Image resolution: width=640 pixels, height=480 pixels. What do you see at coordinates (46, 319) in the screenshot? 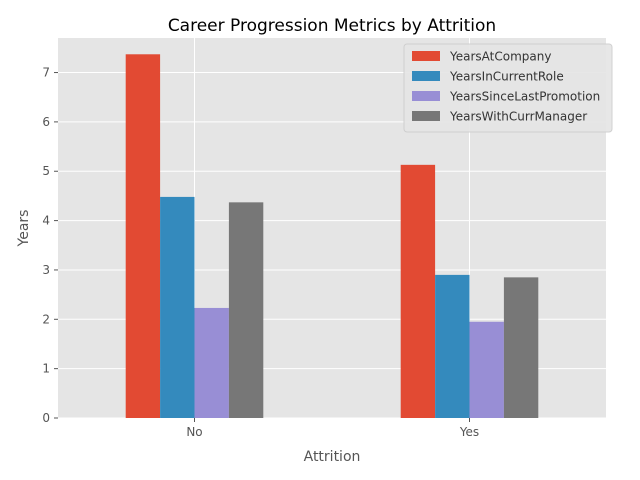
I see `y-tick-label: 2` at bounding box center [46, 319].